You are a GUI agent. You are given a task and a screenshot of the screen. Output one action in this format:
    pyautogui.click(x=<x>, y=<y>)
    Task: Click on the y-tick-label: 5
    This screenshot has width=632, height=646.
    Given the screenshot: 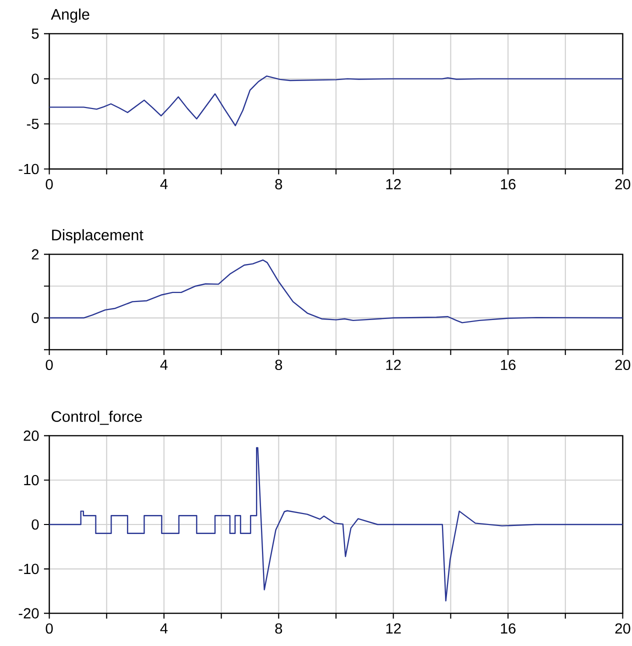 What is the action you would take?
    pyautogui.click(x=35, y=33)
    